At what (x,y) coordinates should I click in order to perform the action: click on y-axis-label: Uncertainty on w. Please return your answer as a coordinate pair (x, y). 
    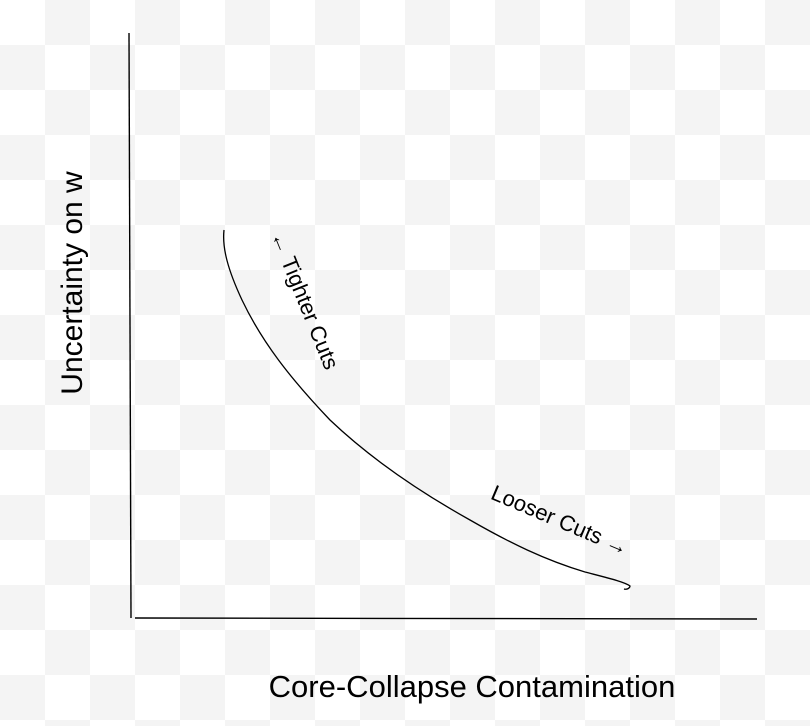
    Looking at the image, I should click on (72, 283).